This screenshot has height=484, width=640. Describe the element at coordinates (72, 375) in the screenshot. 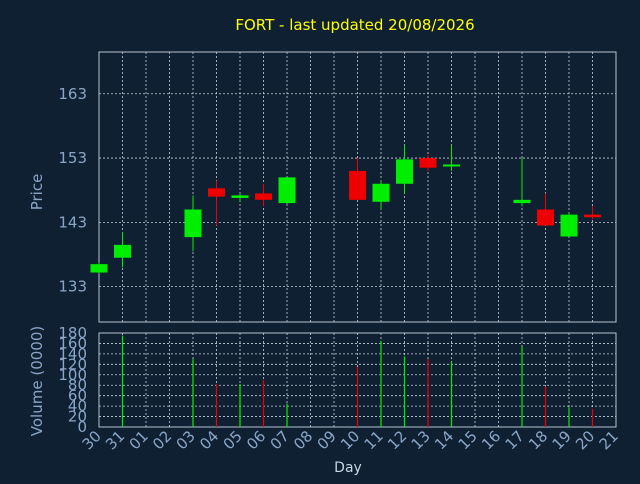

I see `volume-tick-label: 100` at that location.